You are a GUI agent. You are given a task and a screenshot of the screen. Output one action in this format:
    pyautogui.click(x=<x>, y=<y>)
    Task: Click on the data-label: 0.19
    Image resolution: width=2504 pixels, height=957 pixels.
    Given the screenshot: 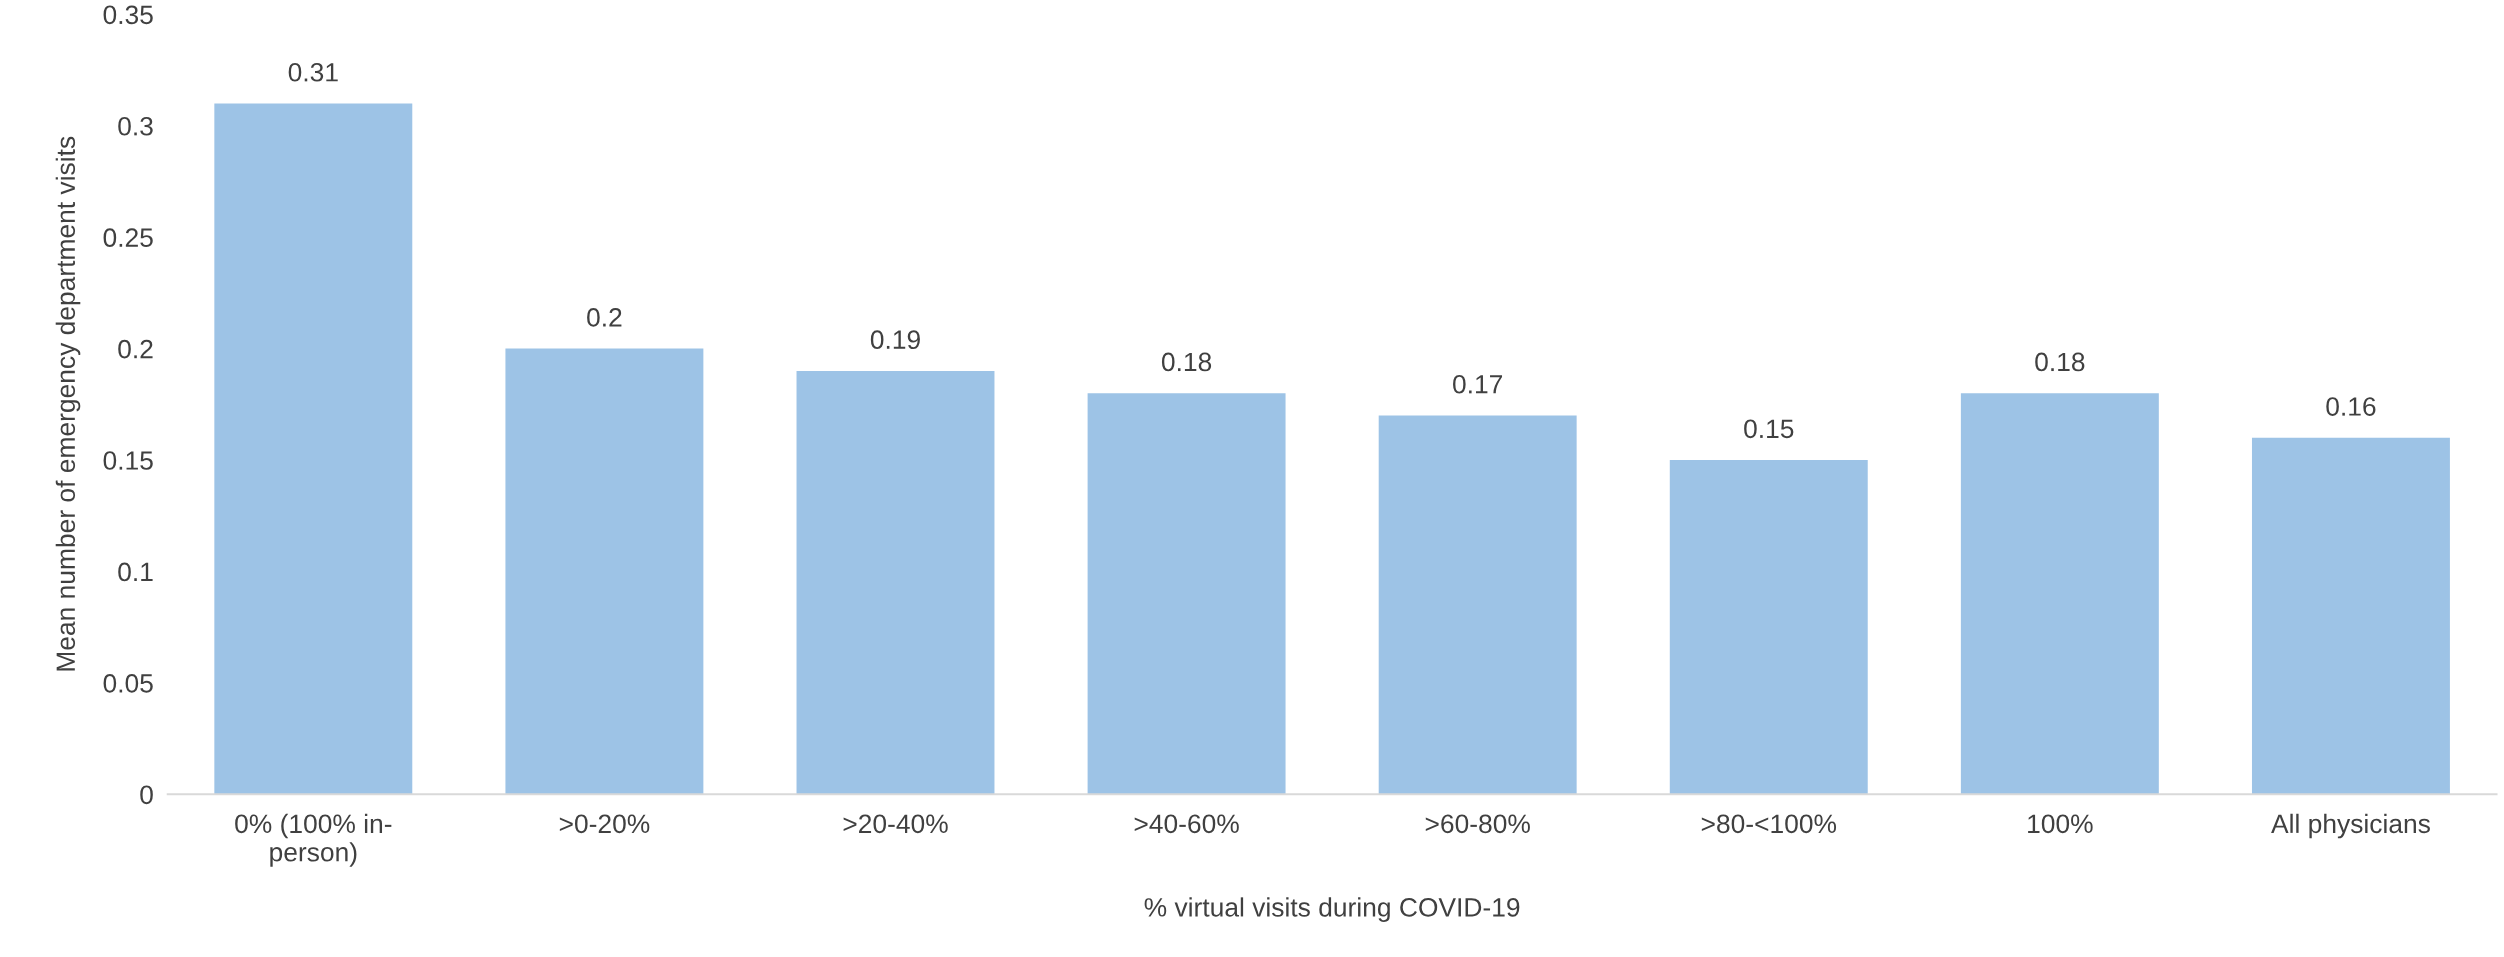 What is the action you would take?
    pyautogui.click(x=895, y=340)
    